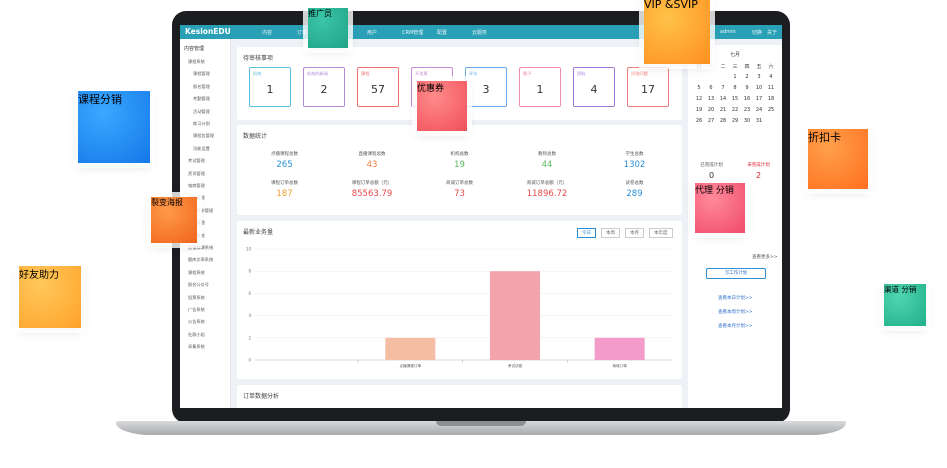 The height and width of the screenshot is (468, 947). Describe the element at coordinates (198, 285) in the screenshot. I see `sidebar-item: 报名公众号` at that location.